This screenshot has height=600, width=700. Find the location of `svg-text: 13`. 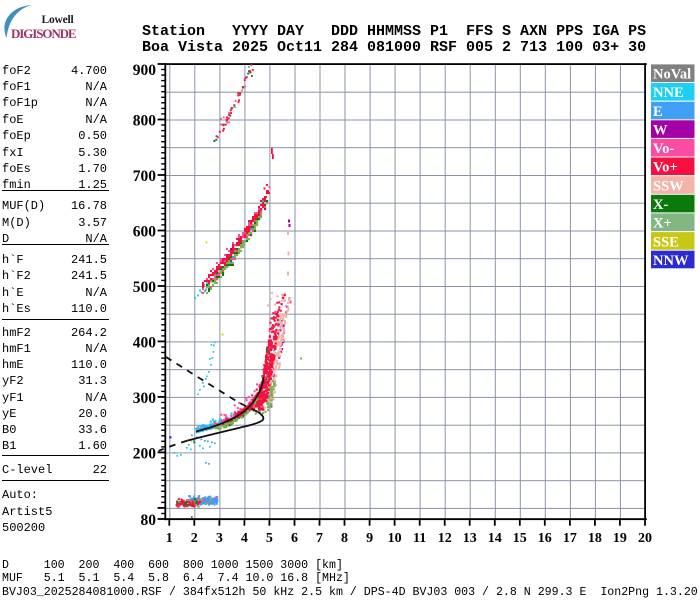

svg-text: 13 is located at coordinates (470, 538).